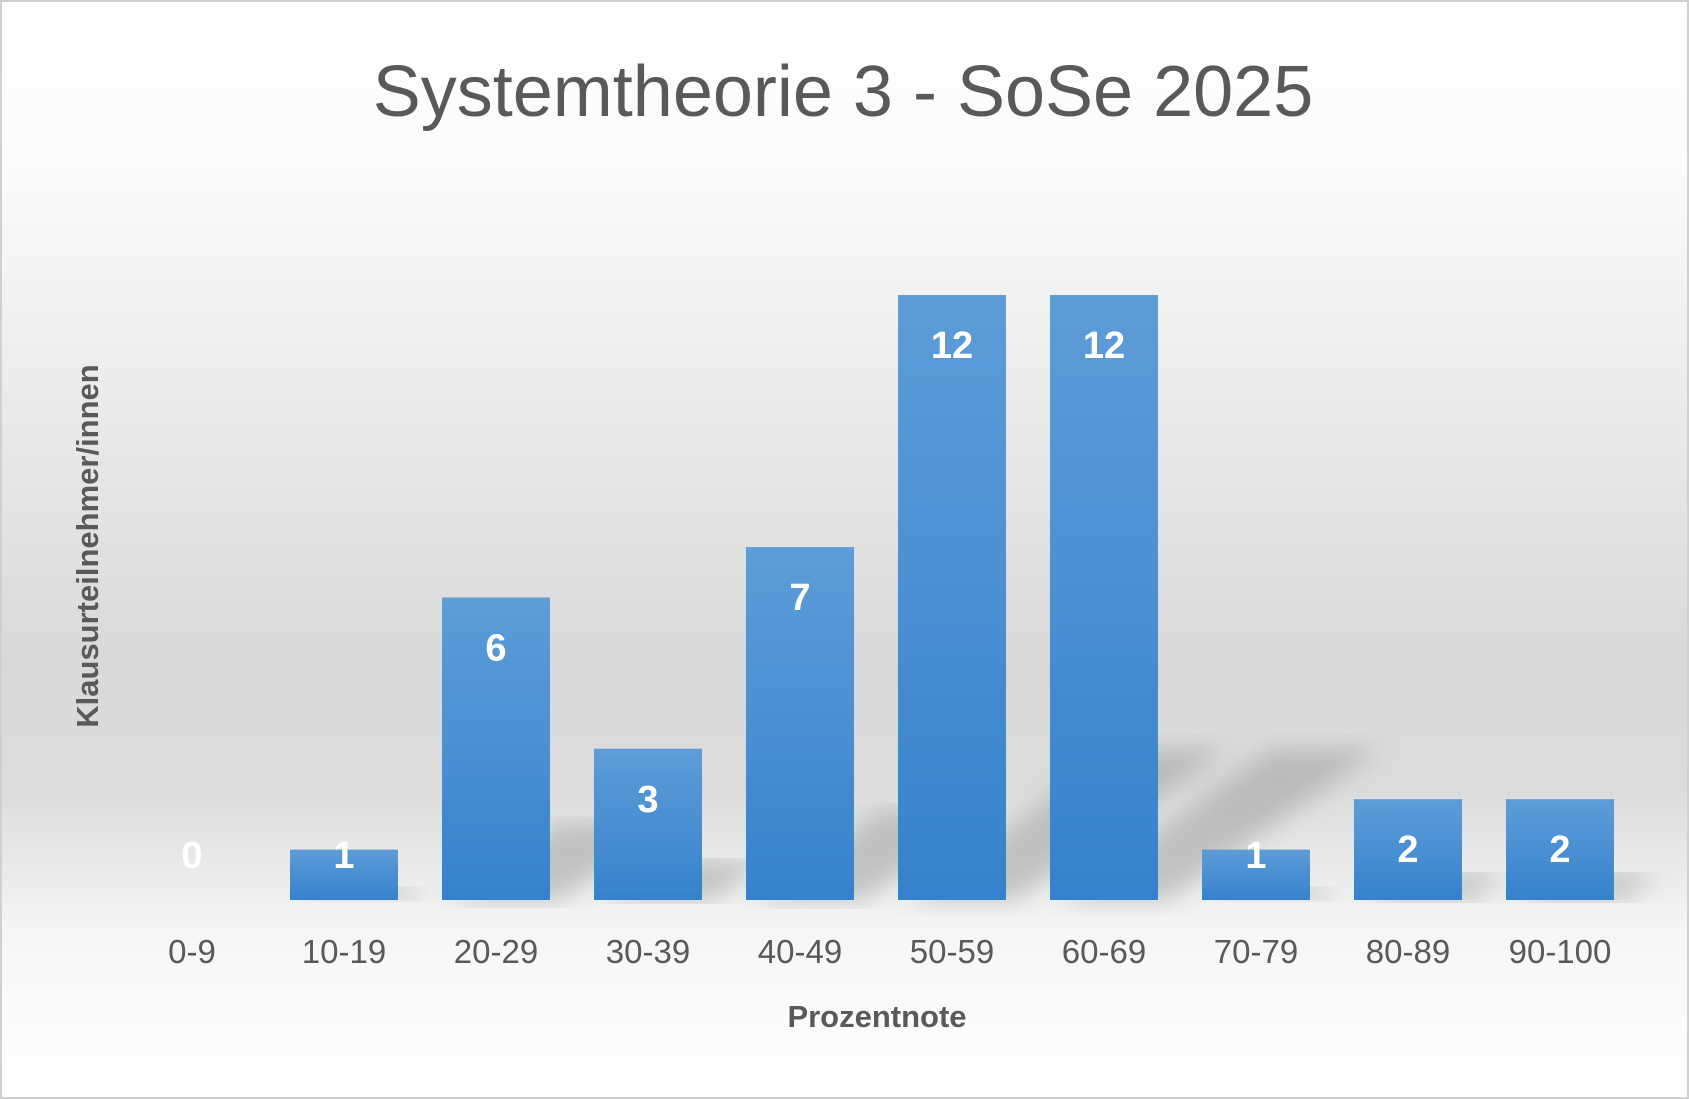  What do you see at coordinates (800, 951) in the screenshot?
I see `x-tick-label: 40-49` at bounding box center [800, 951].